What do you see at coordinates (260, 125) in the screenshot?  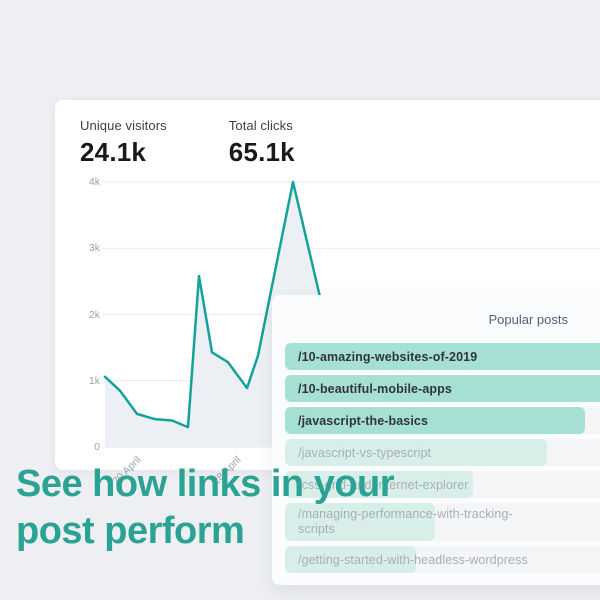 I see `stat-label: Total clicks` at bounding box center [260, 125].